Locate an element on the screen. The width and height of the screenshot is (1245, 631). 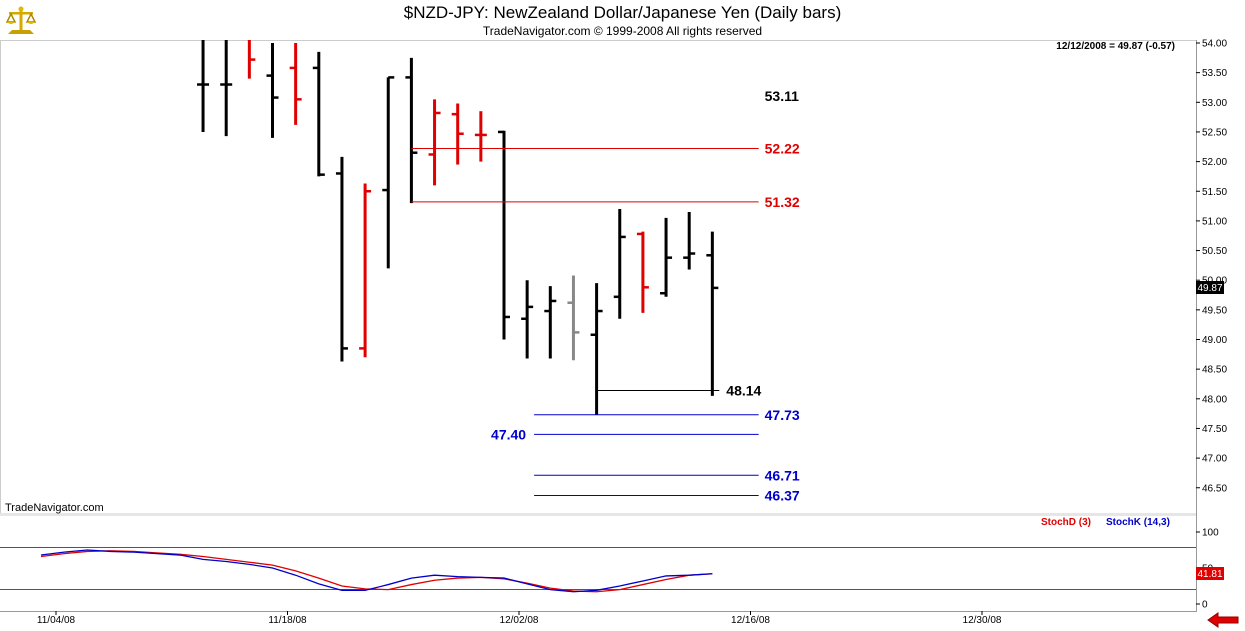
price-tick-label: 54.00 is located at coordinates (1214, 44).